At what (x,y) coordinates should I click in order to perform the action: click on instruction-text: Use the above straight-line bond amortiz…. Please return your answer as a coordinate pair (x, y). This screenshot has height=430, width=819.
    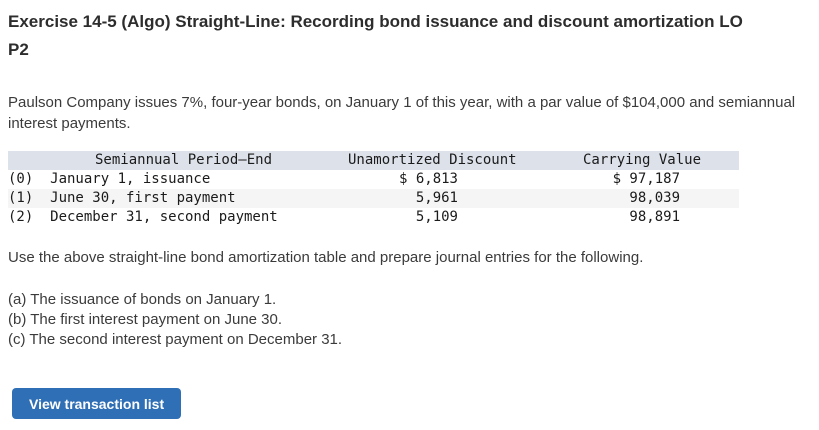
    Looking at the image, I should click on (326, 257).